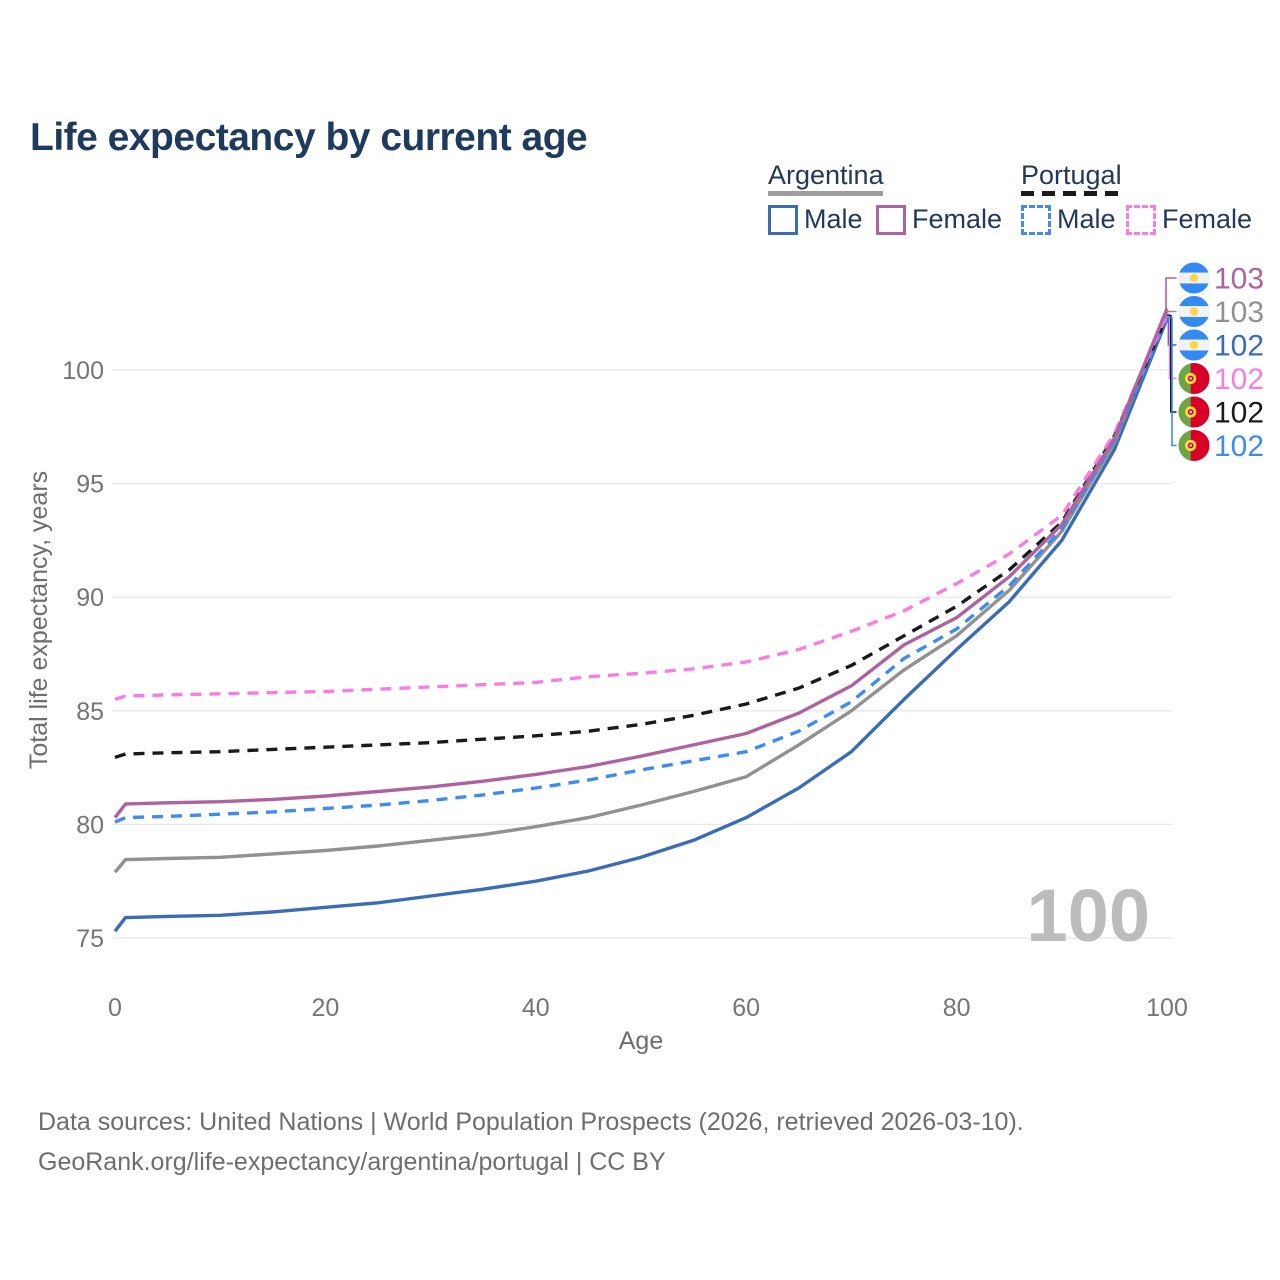  What do you see at coordinates (1071, 175) in the screenshot?
I see `legend-group-title-portugal: Portugal` at bounding box center [1071, 175].